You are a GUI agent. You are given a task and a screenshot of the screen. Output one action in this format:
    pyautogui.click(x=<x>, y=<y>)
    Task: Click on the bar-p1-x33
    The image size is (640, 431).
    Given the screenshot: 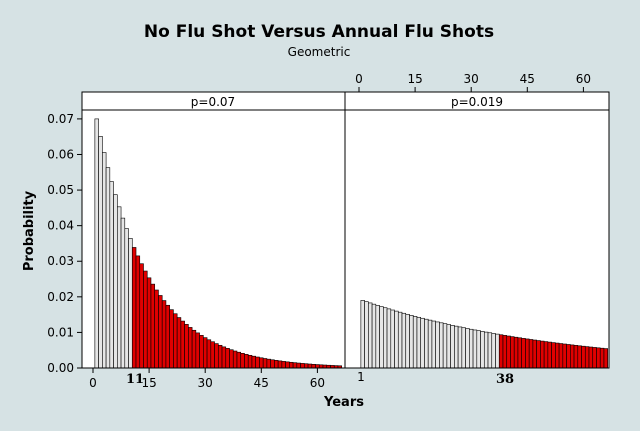 What is the action you would take?
    pyautogui.click(x=482, y=350)
    